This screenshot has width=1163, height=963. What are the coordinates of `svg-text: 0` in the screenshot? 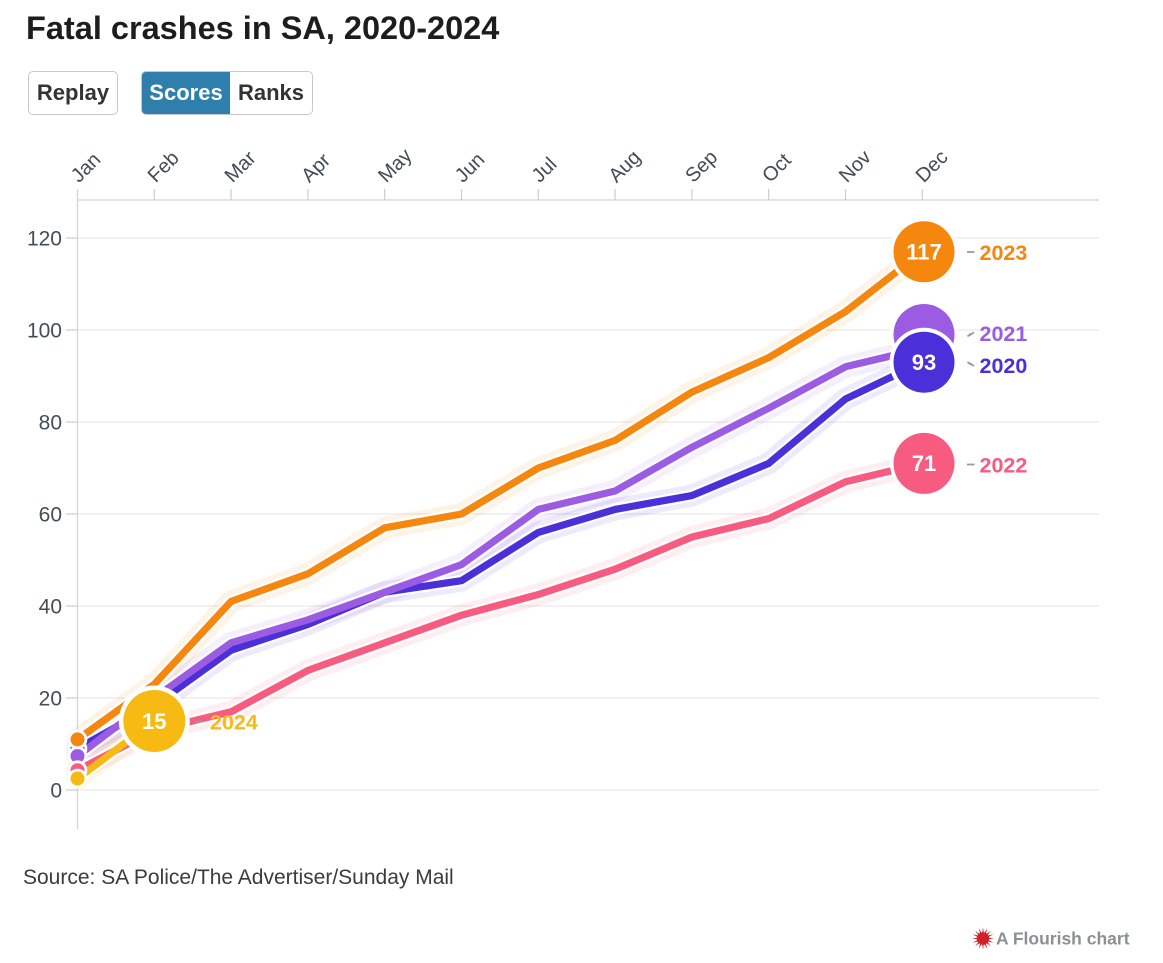 It's located at (56, 790).